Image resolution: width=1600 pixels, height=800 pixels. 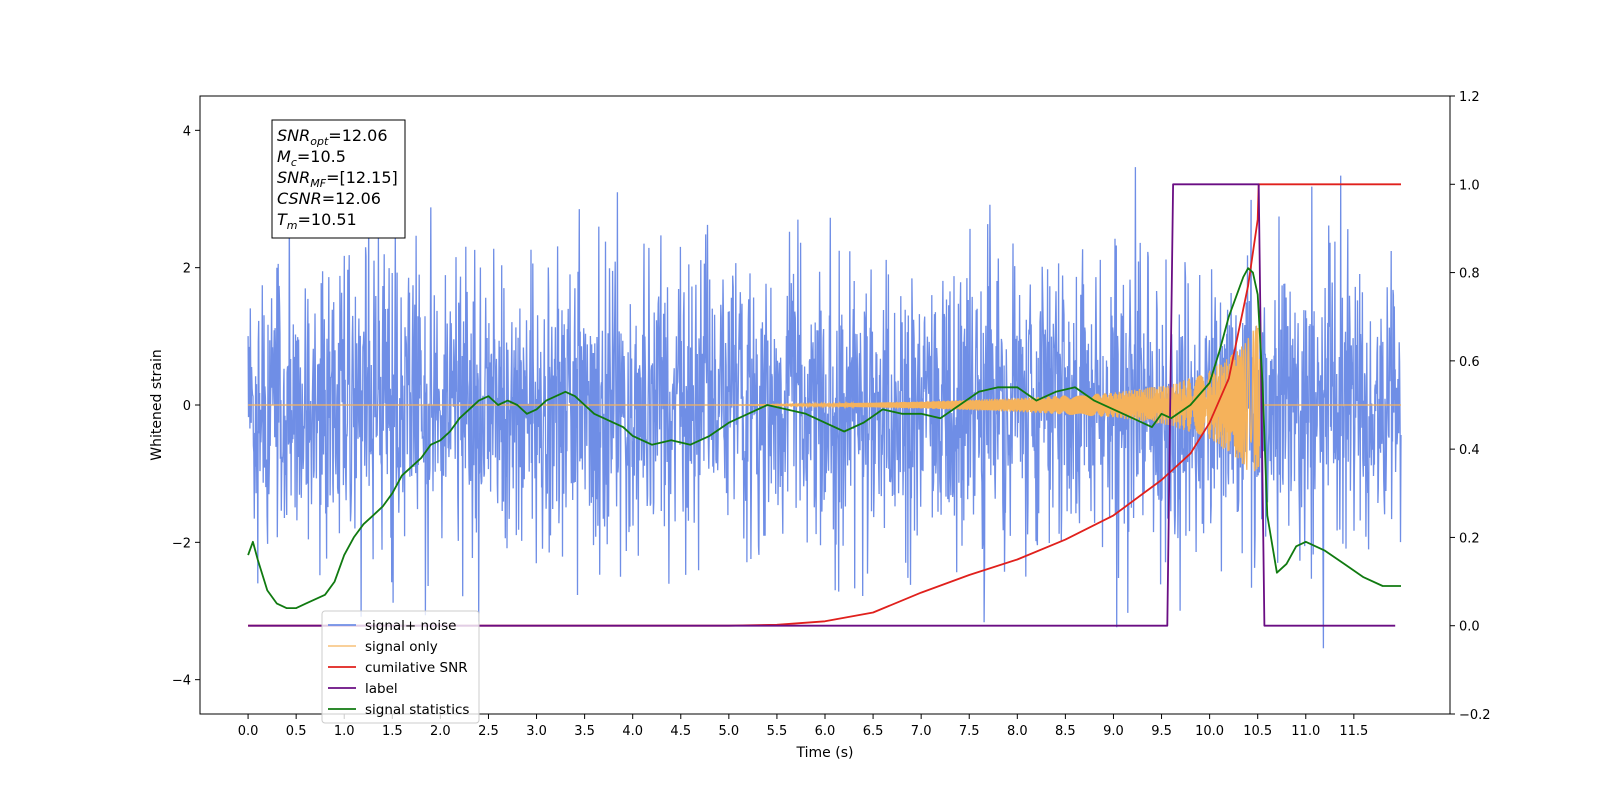 I want to click on x-tick-label: 3.0, so click(x=536, y=731).